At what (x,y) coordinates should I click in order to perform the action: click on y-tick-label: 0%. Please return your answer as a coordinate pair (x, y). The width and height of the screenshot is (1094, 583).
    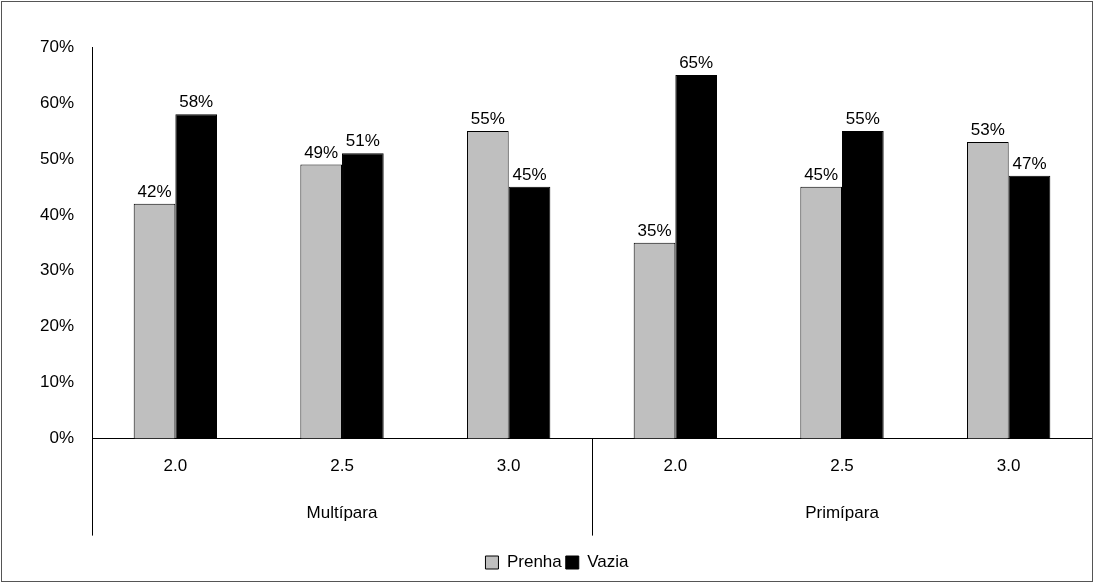
    Looking at the image, I should click on (62, 438).